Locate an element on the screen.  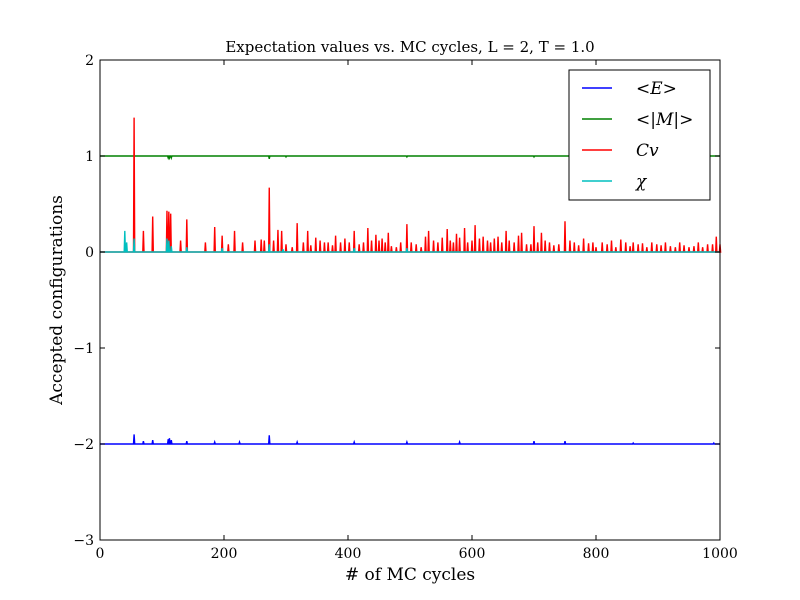
y-tick-label: −2 is located at coordinates (83, 445).